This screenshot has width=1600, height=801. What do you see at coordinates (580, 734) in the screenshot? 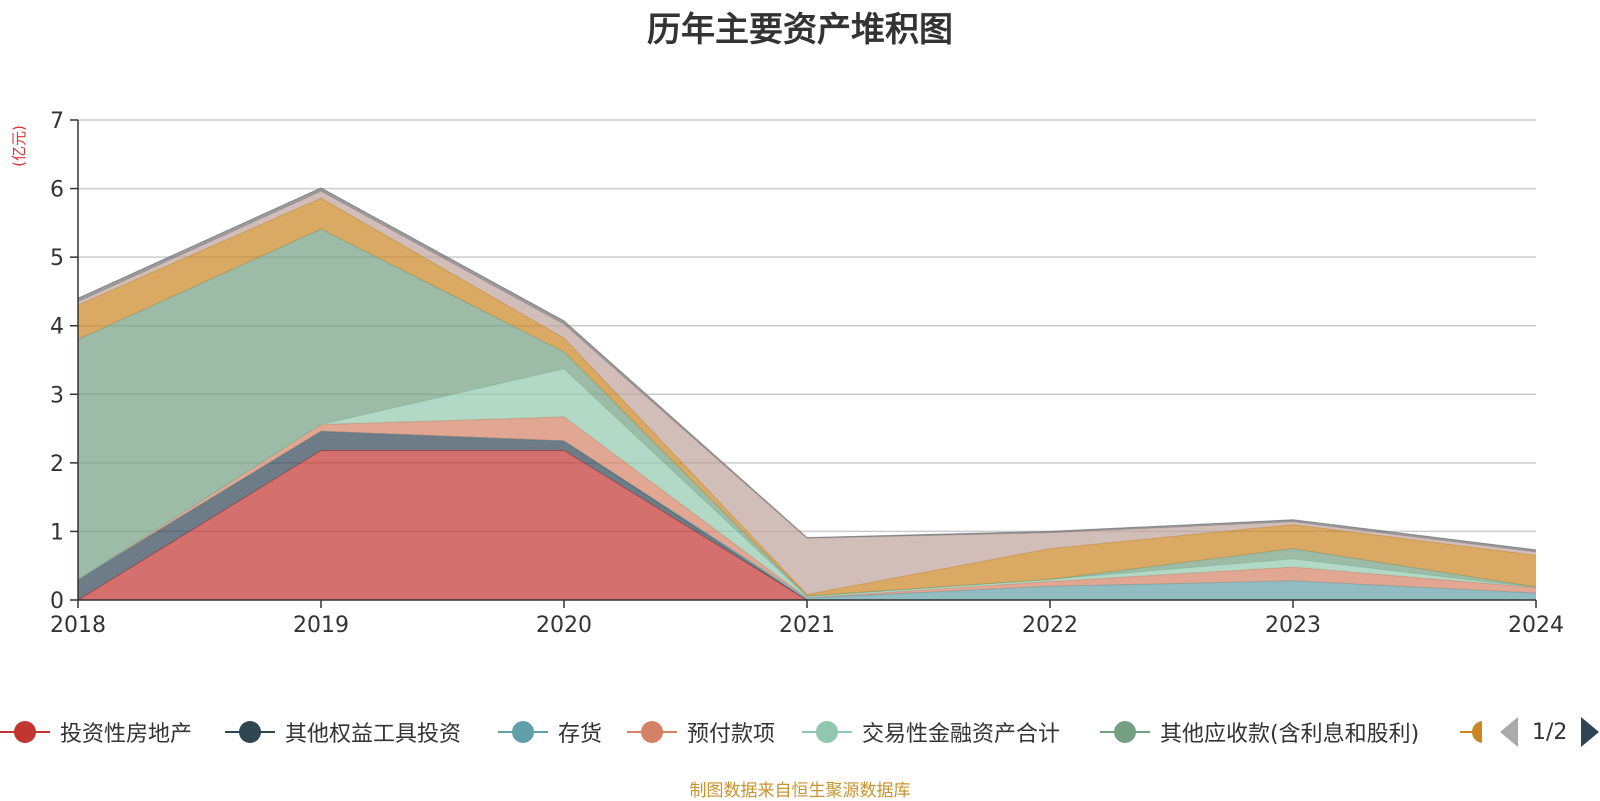
I see `legend-label: 存货` at bounding box center [580, 734].